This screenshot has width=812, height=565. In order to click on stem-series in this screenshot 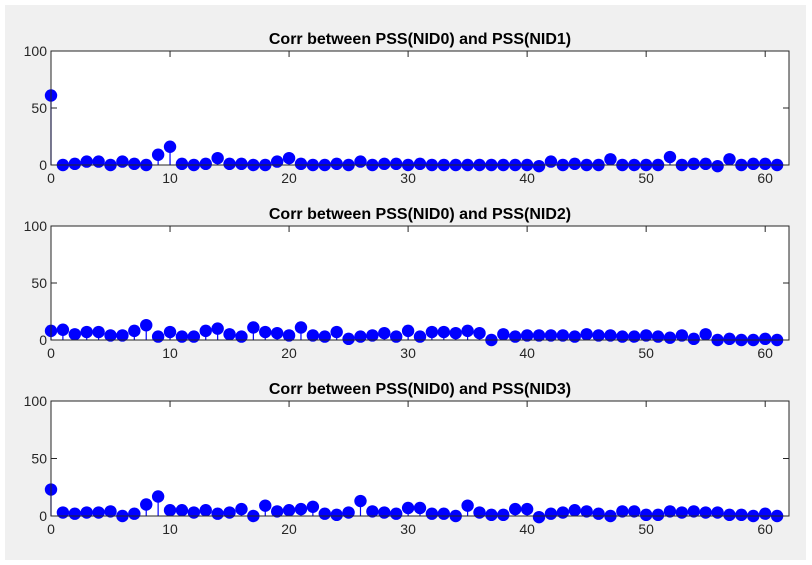, I will do `click(414, 503)`.